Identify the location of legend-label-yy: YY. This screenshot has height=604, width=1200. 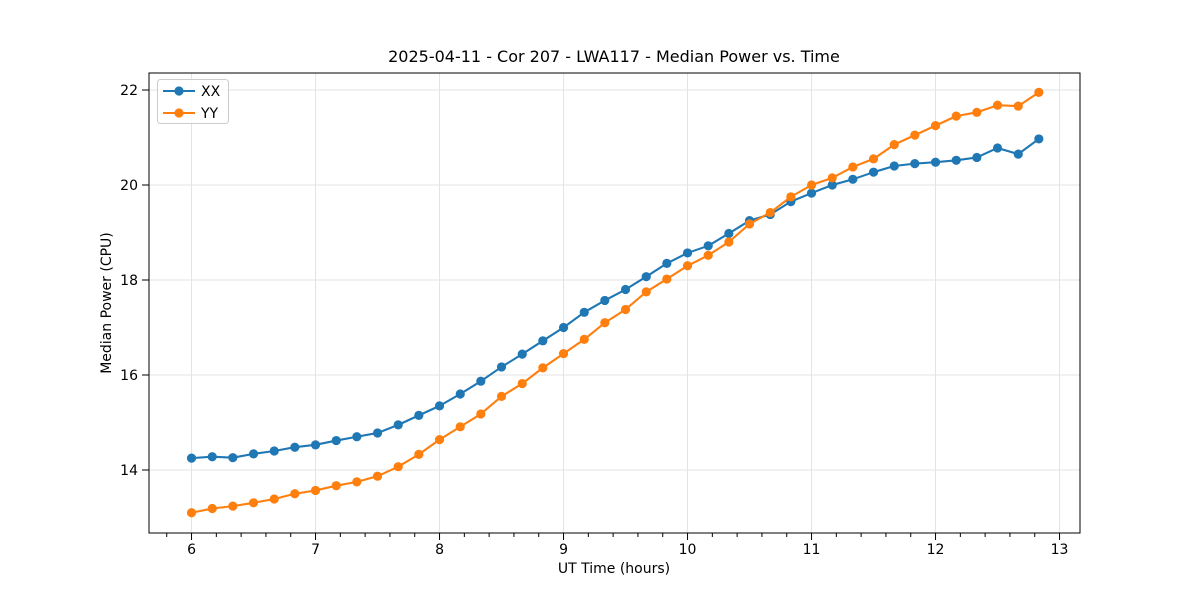
(209, 114).